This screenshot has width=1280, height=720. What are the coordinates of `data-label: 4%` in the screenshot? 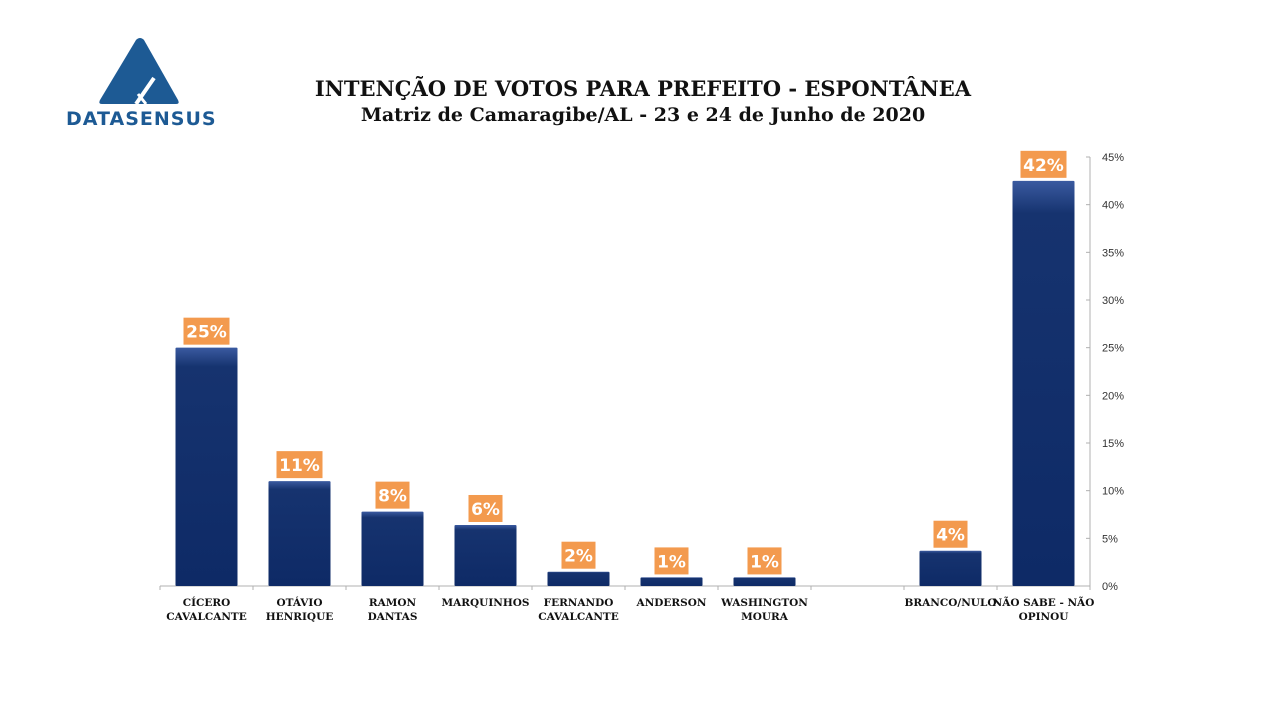 It's located at (950, 536).